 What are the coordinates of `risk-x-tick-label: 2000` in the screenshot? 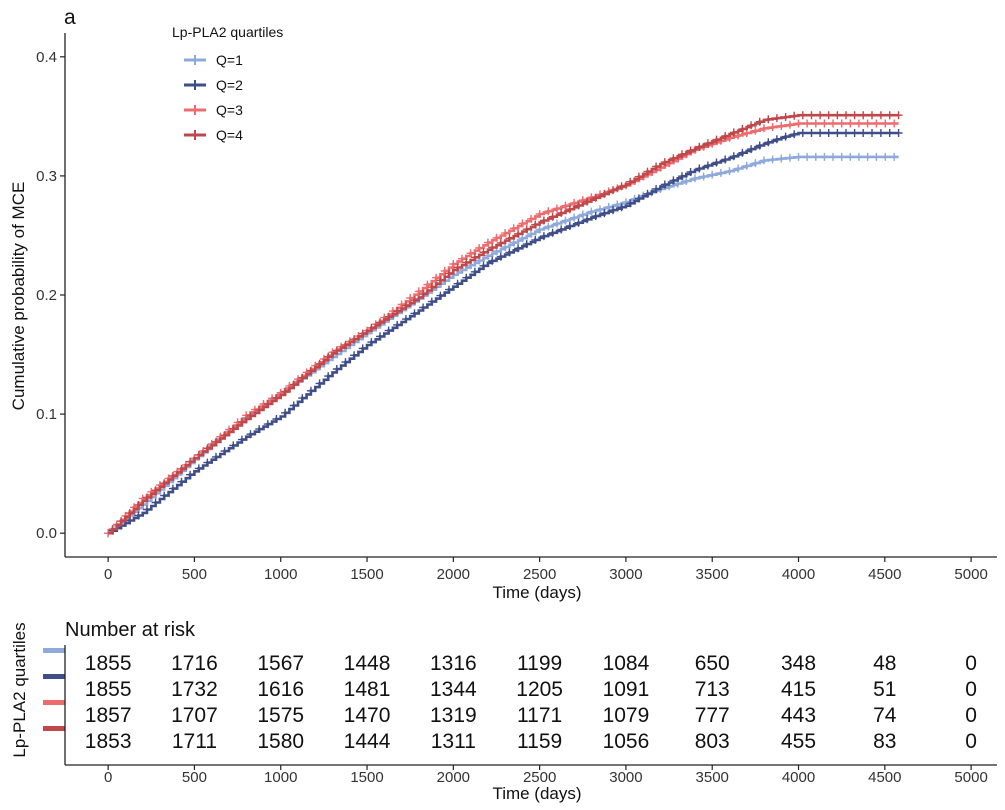 It's located at (453, 777).